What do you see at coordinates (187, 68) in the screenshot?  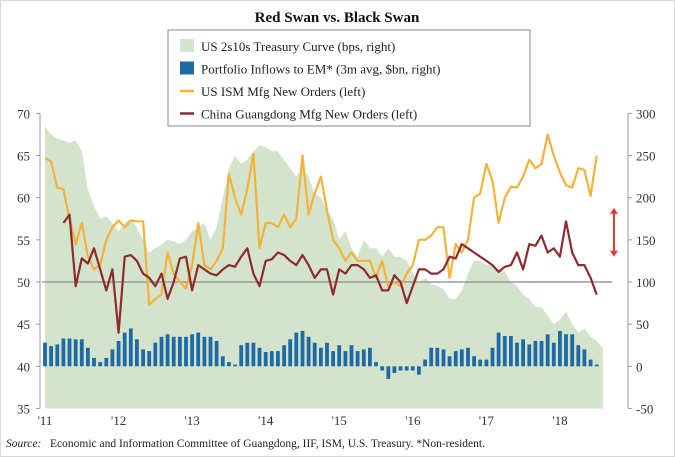 I see `legend-swatch-bar` at bounding box center [187, 68].